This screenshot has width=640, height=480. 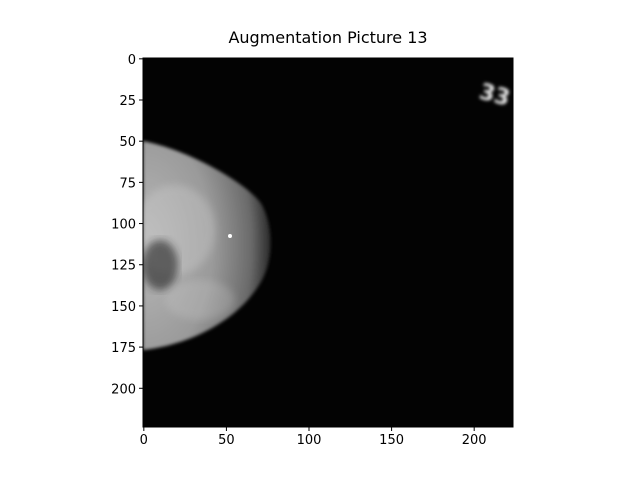 What do you see at coordinates (474, 440) in the screenshot?
I see `x-tick-label: 200` at bounding box center [474, 440].